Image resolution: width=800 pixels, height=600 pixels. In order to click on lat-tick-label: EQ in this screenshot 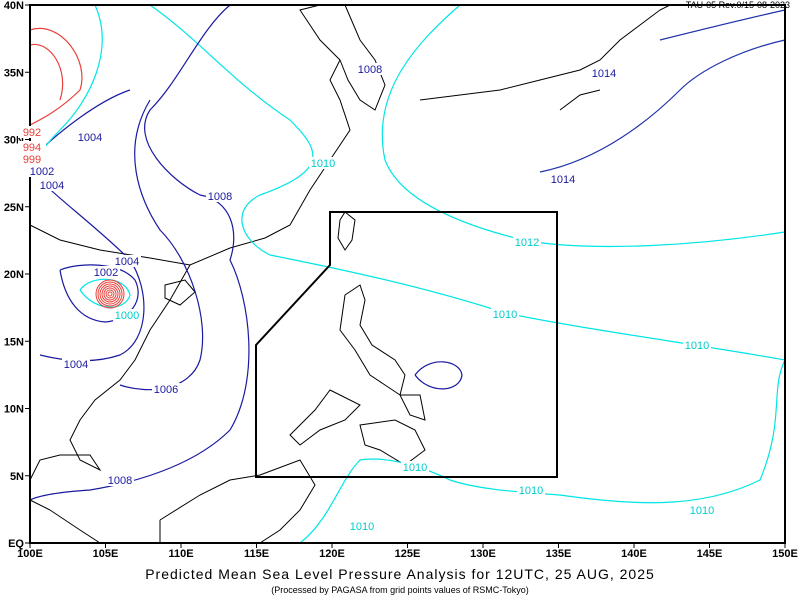, I will do `click(16, 544)`.